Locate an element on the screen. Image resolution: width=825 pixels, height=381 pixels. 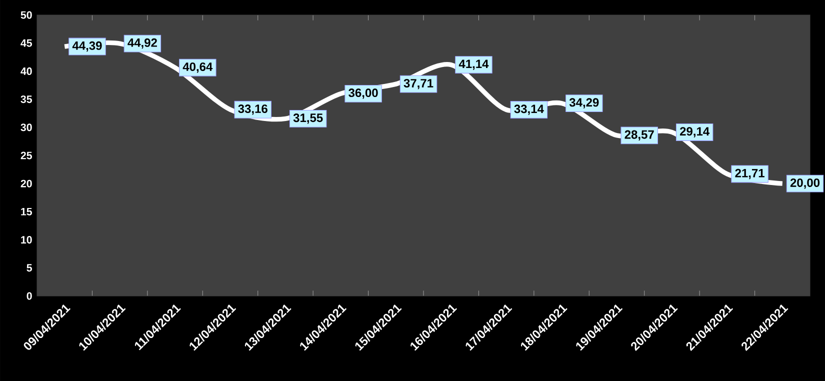
y-tick-label: 20 is located at coordinates (26, 184).